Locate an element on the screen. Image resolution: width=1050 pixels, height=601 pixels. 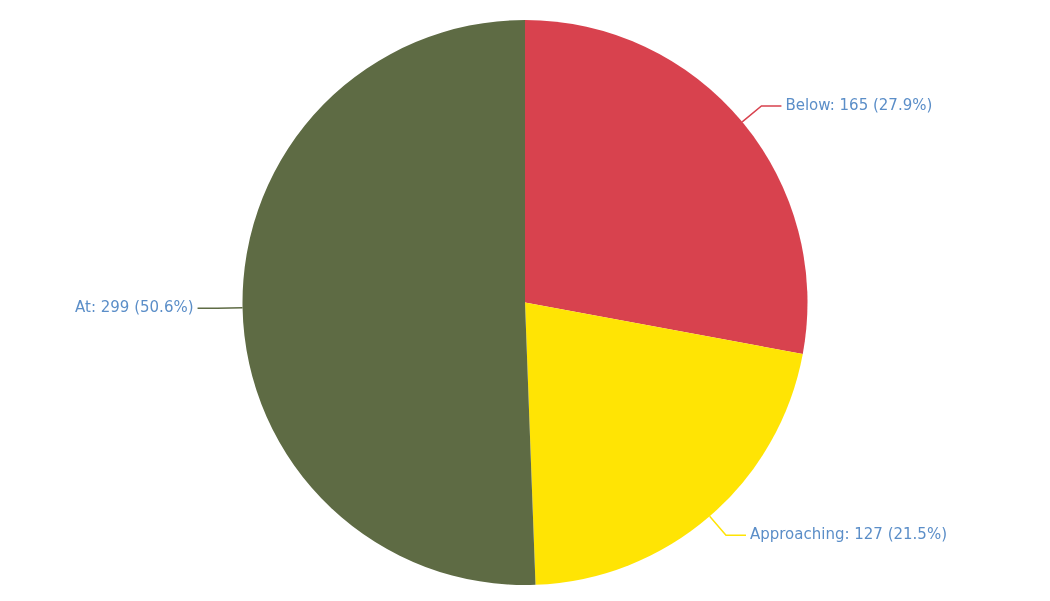
slice-label: At: 299 (50.6%) is located at coordinates (134, 307).